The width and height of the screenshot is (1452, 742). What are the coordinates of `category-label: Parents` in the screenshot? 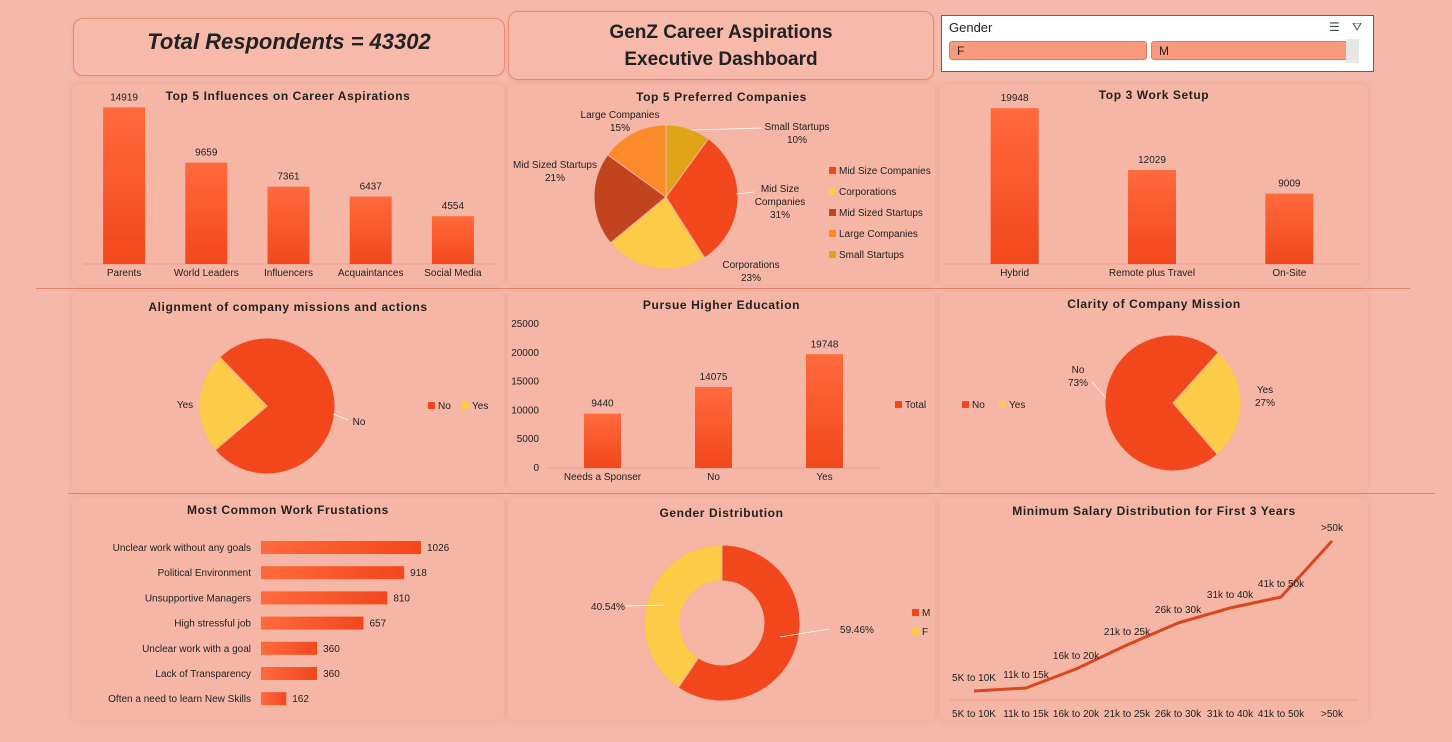 It's located at (124, 273).